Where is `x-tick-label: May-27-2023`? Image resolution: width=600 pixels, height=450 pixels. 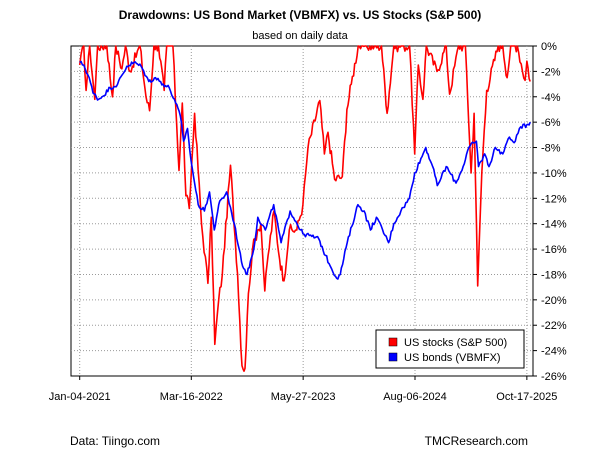
x-tick-label: May-27-2023 is located at coordinates (303, 397).